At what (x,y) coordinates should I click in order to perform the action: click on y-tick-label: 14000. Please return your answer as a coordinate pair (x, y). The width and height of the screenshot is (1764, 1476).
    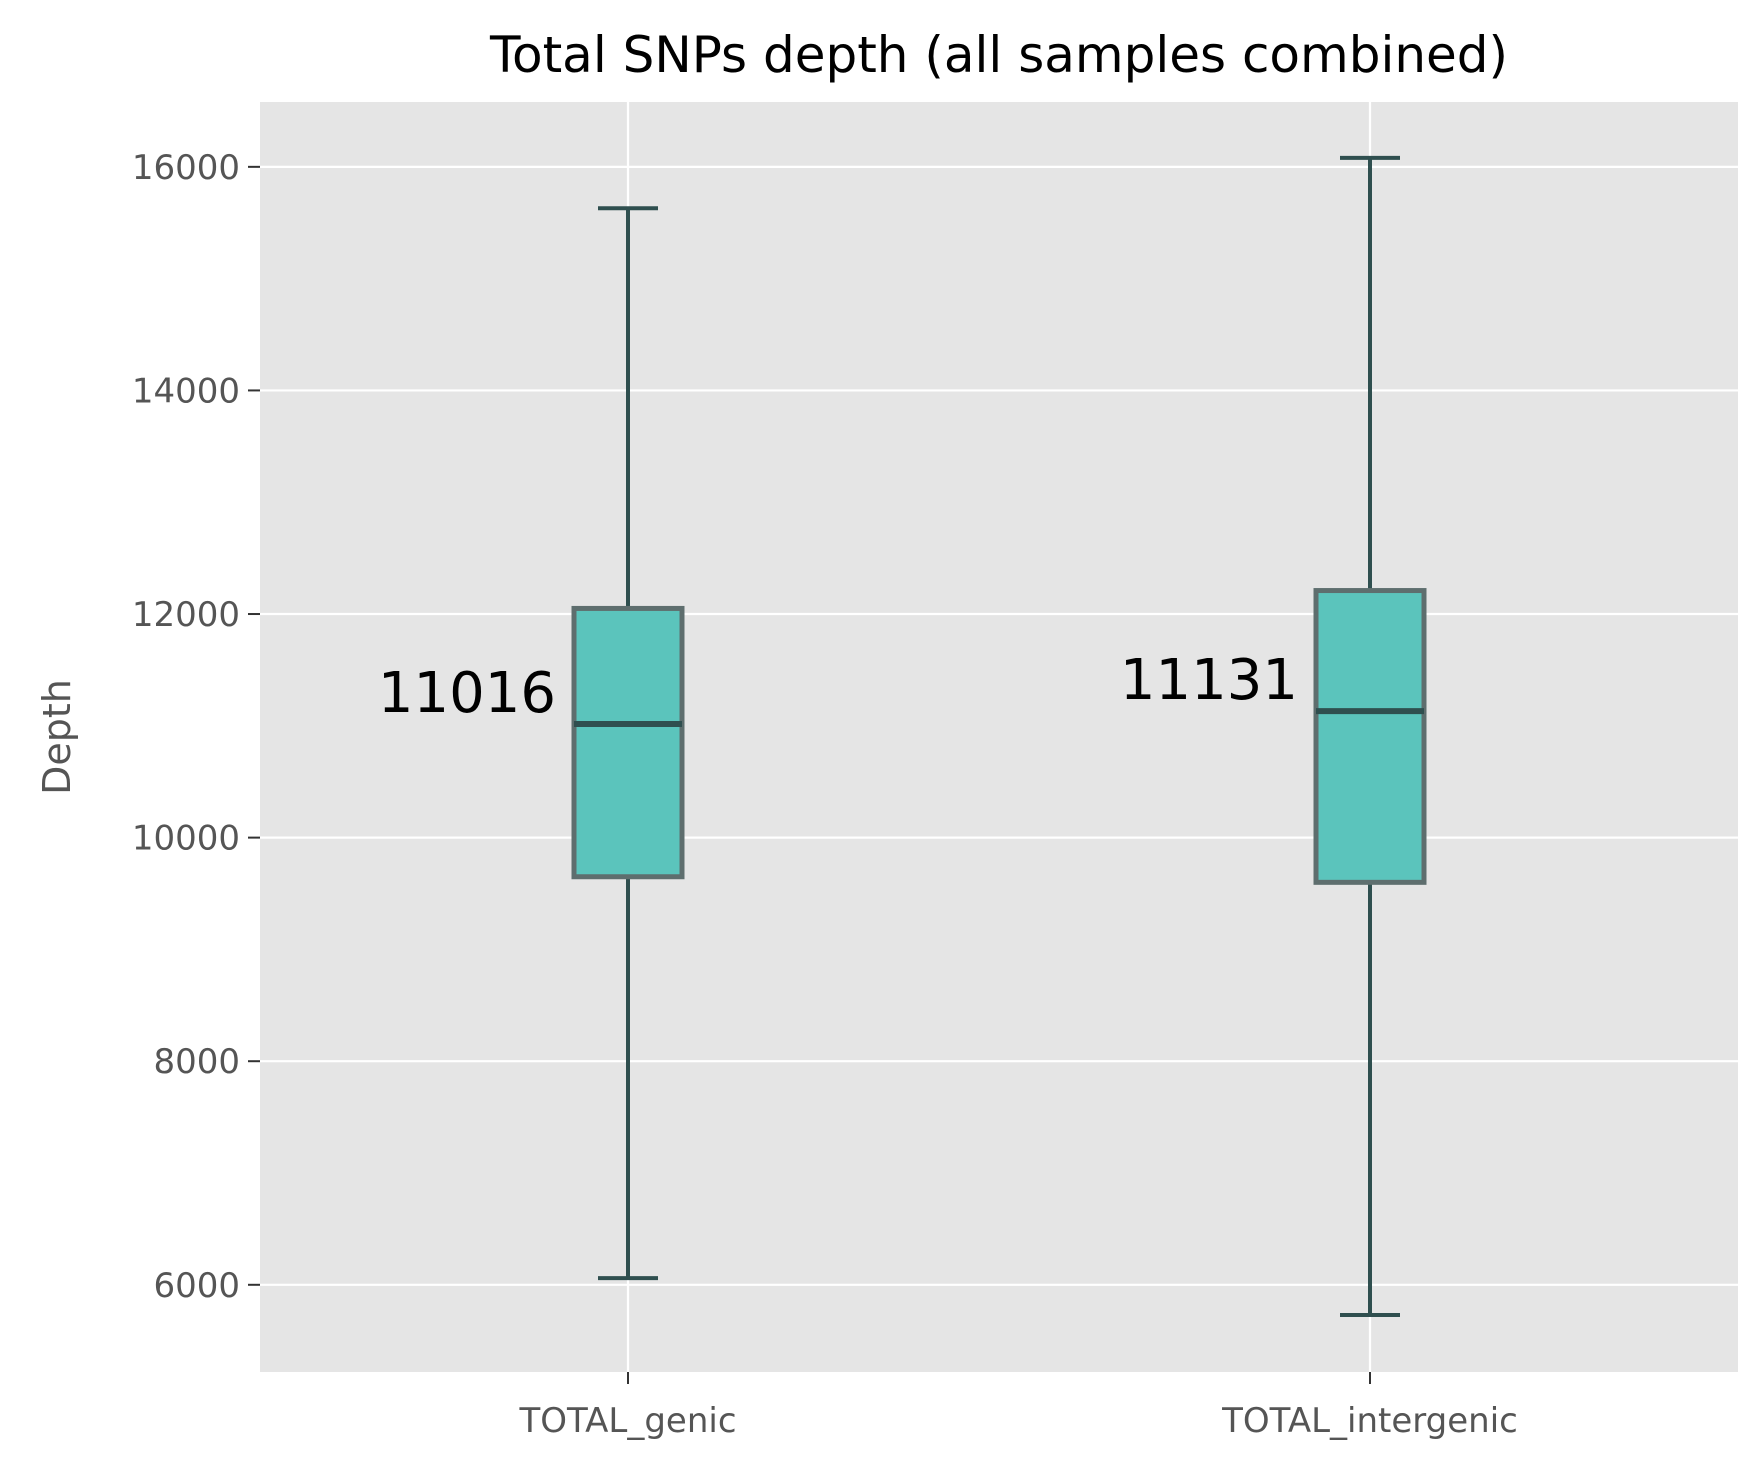
    Looking at the image, I should click on (186, 391).